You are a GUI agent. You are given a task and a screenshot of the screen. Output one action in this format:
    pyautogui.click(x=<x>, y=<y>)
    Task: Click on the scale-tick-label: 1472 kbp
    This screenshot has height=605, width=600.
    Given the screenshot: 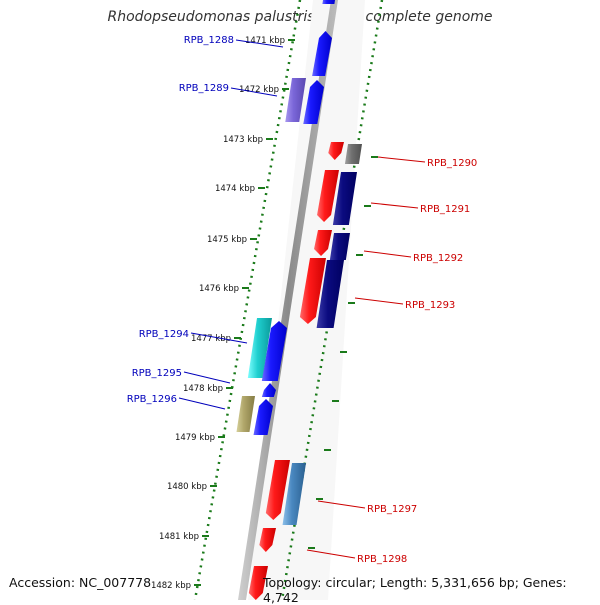 What is the action you would take?
    pyautogui.click(x=259, y=90)
    